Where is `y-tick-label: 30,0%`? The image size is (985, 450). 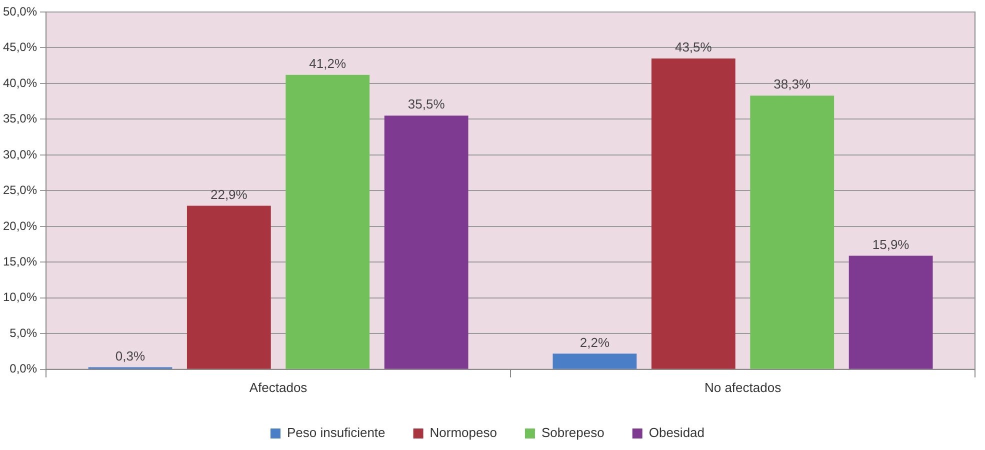
y-tick-label: 30,0% is located at coordinates (20, 154).